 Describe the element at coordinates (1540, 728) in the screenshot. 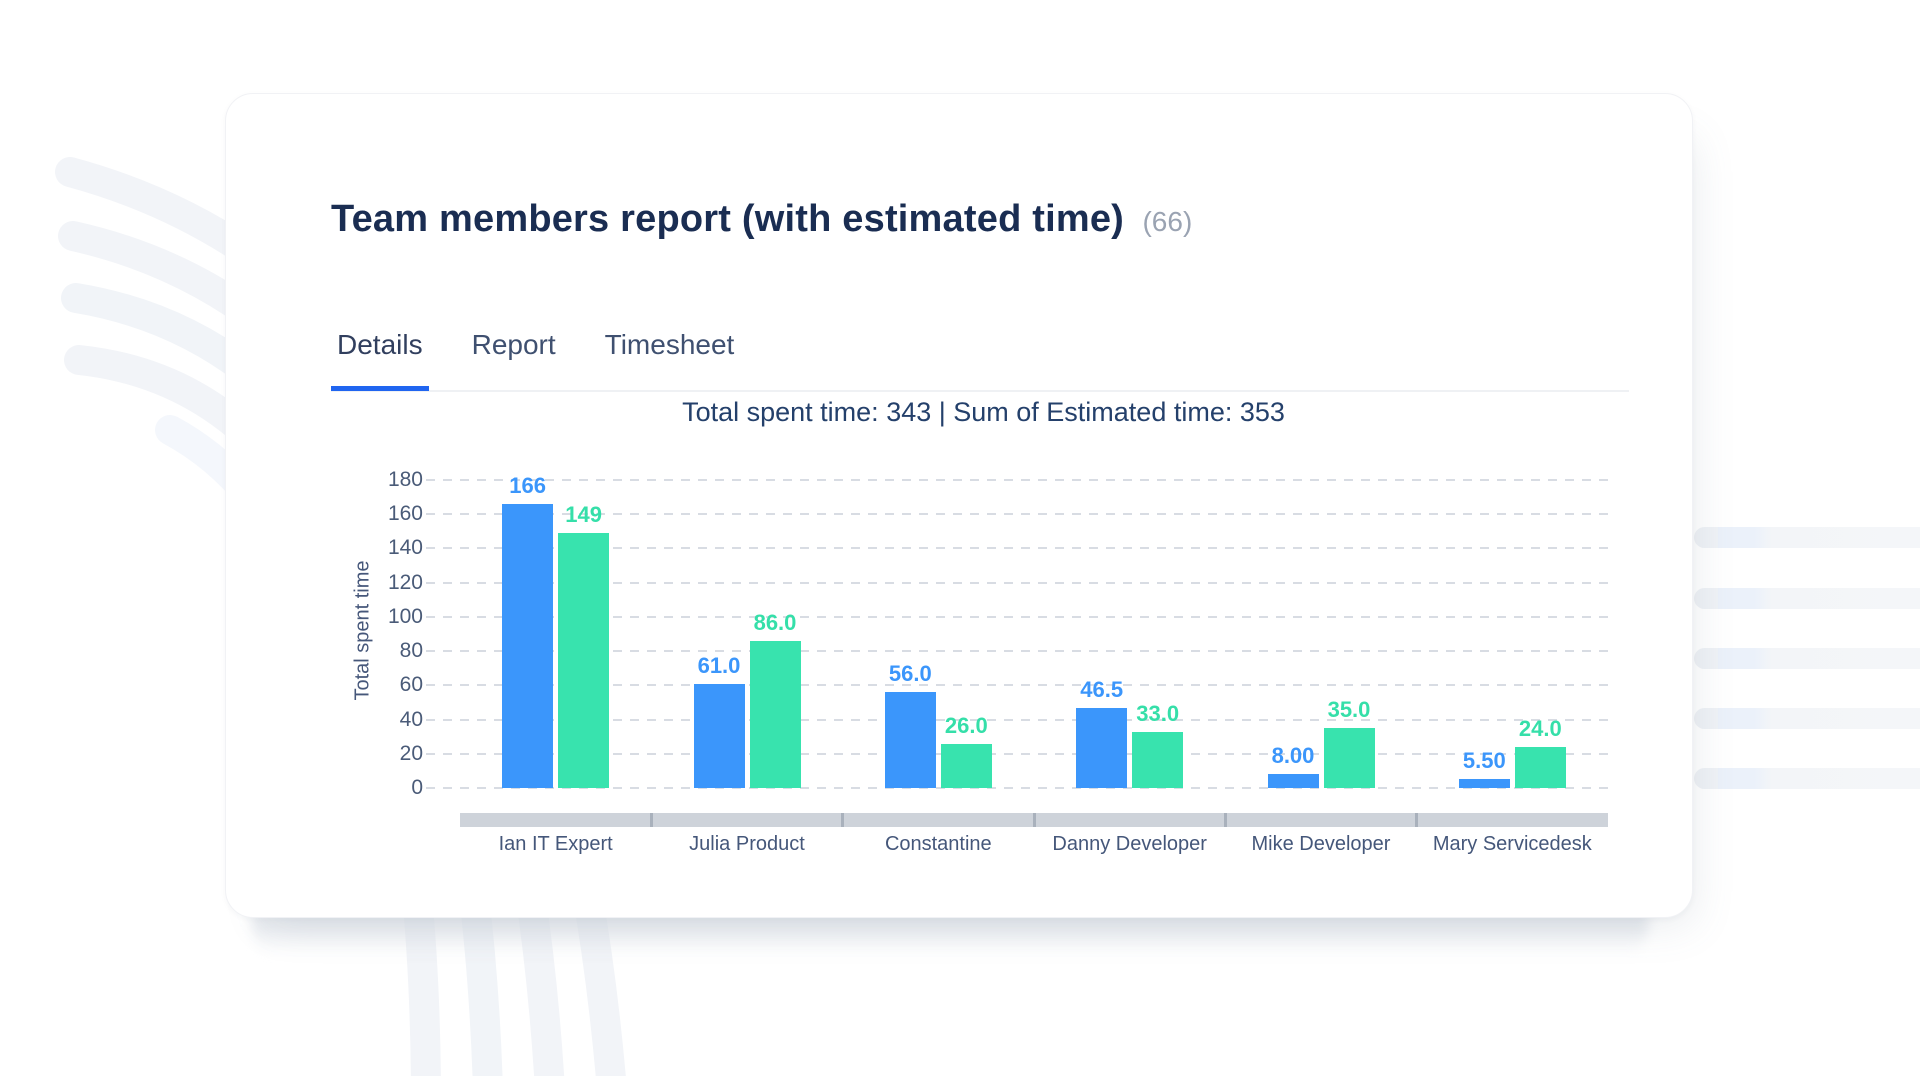

I see `bar-value-label: 24.0` at that location.